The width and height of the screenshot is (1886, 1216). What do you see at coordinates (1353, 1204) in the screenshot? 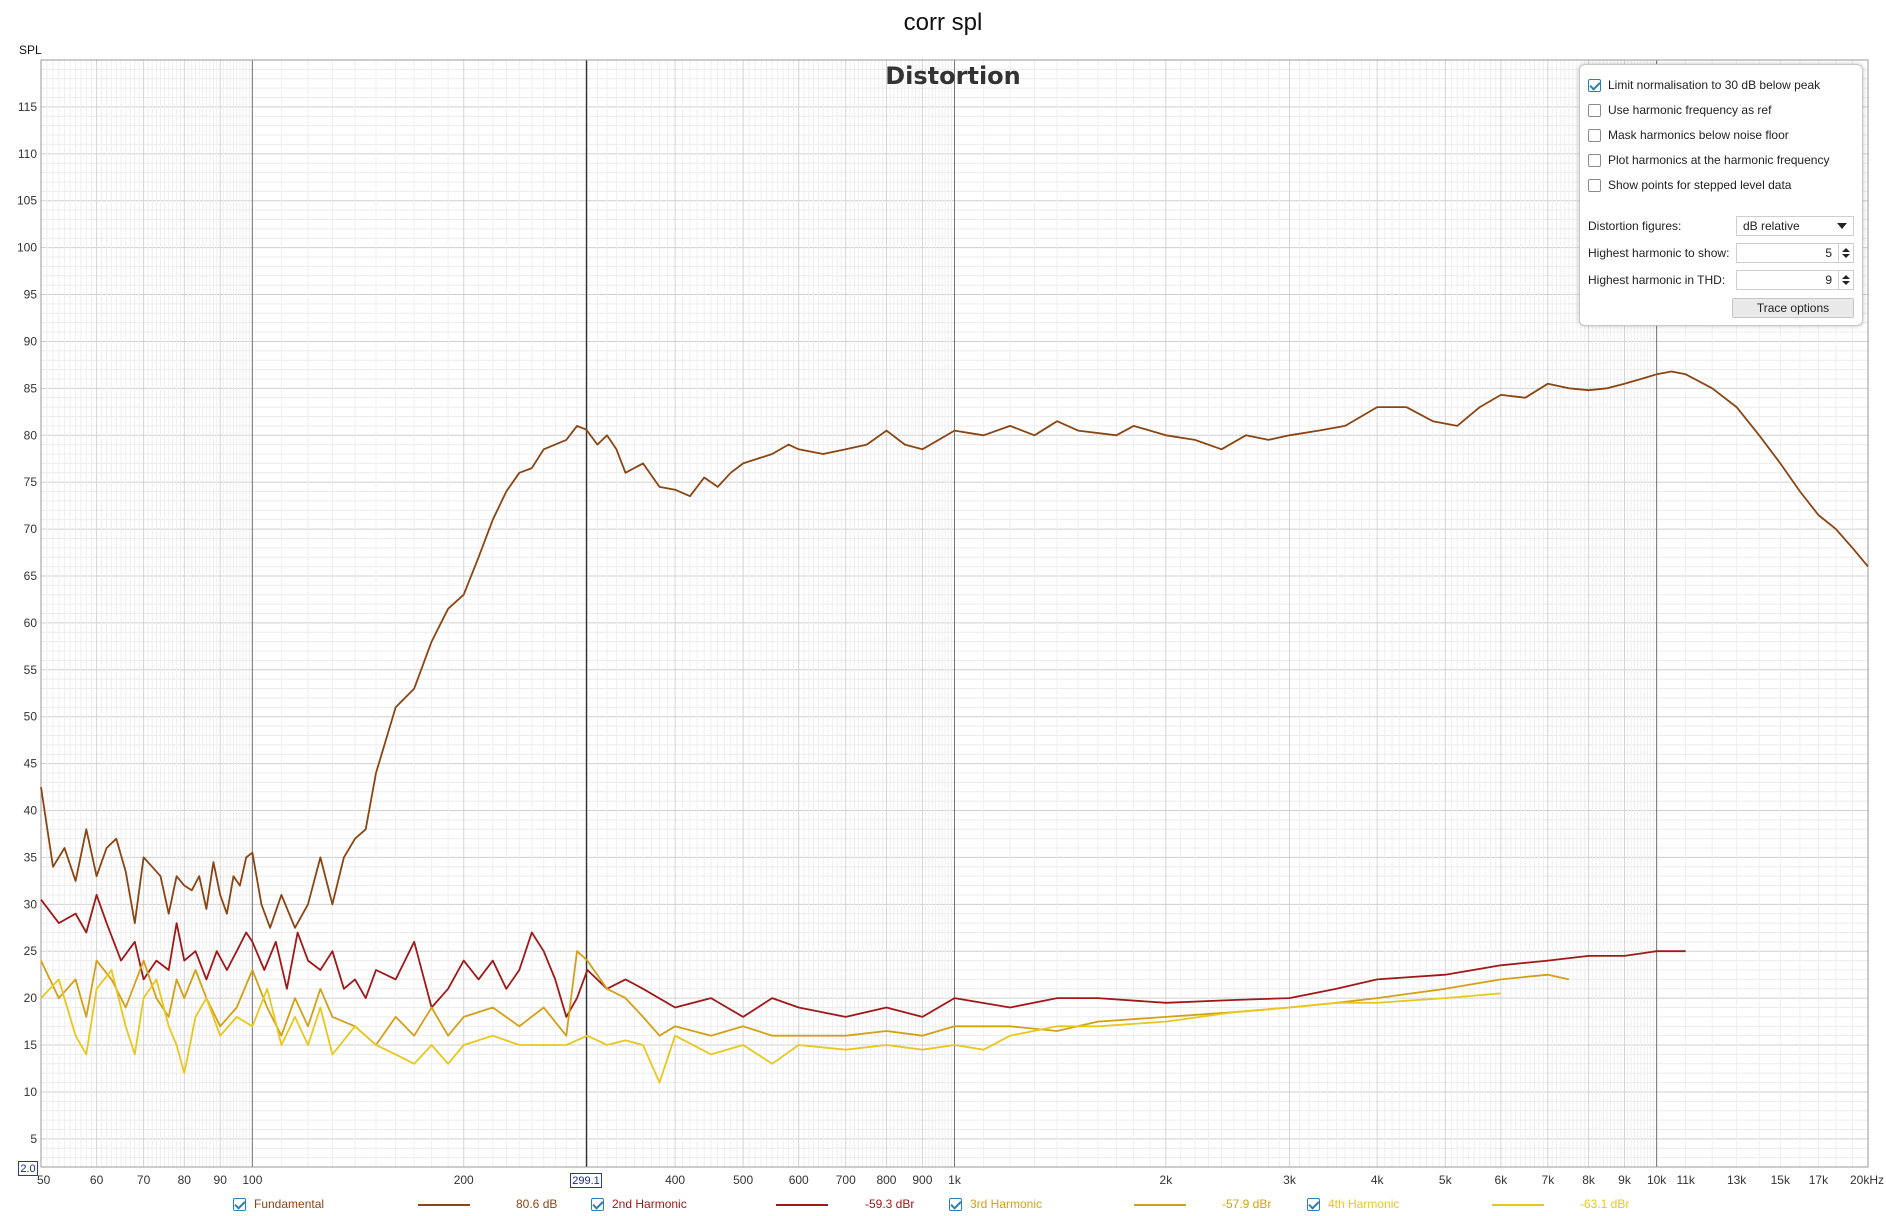
I see `legend-item-4th-harmonic: 4th Harmonic` at bounding box center [1353, 1204].